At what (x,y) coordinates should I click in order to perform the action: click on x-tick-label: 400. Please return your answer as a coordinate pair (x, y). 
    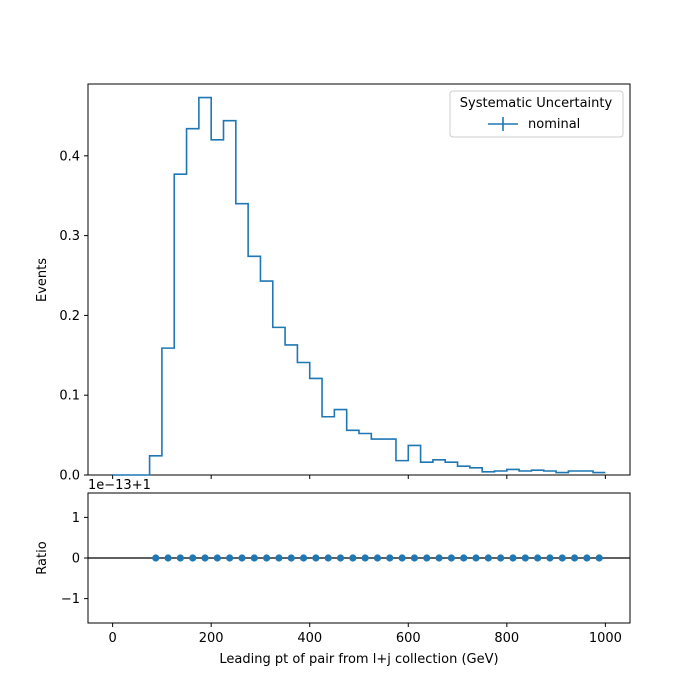
    Looking at the image, I should click on (309, 638).